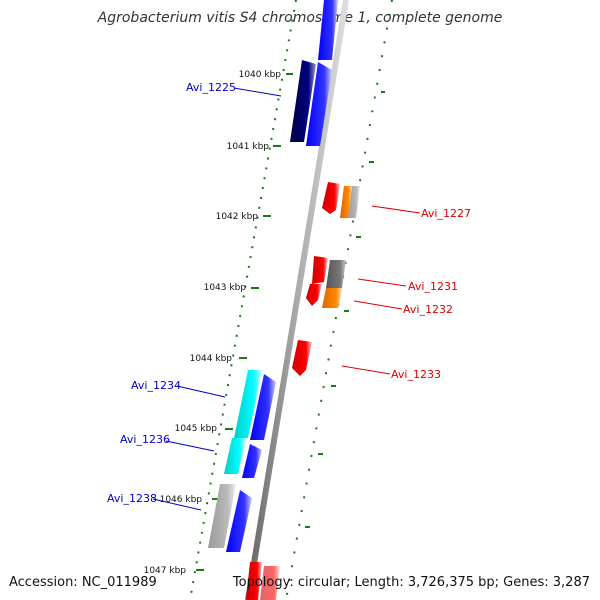  What do you see at coordinates (225, 288) in the screenshot?
I see `tick-label-1043: 1043 kbp` at bounding box center [225, 288].